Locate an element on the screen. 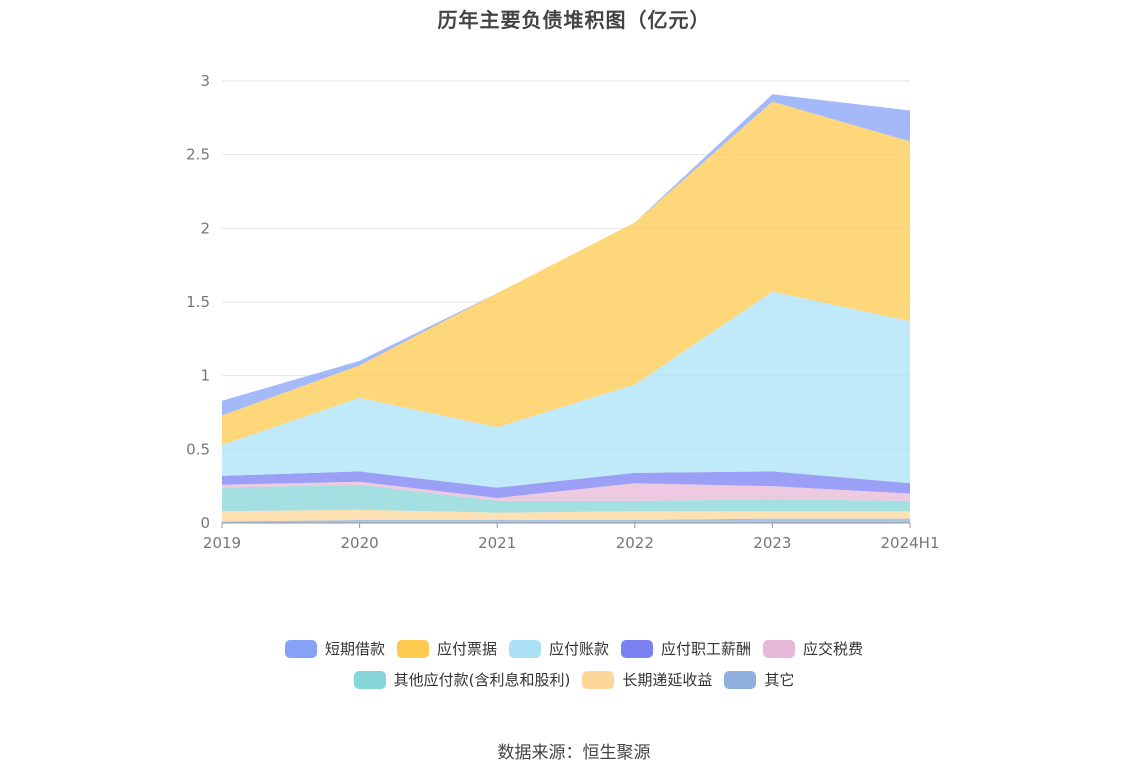 The image size is (1148, 776). x-tick-label: 2024H1 is located at coordinates (910, 543).